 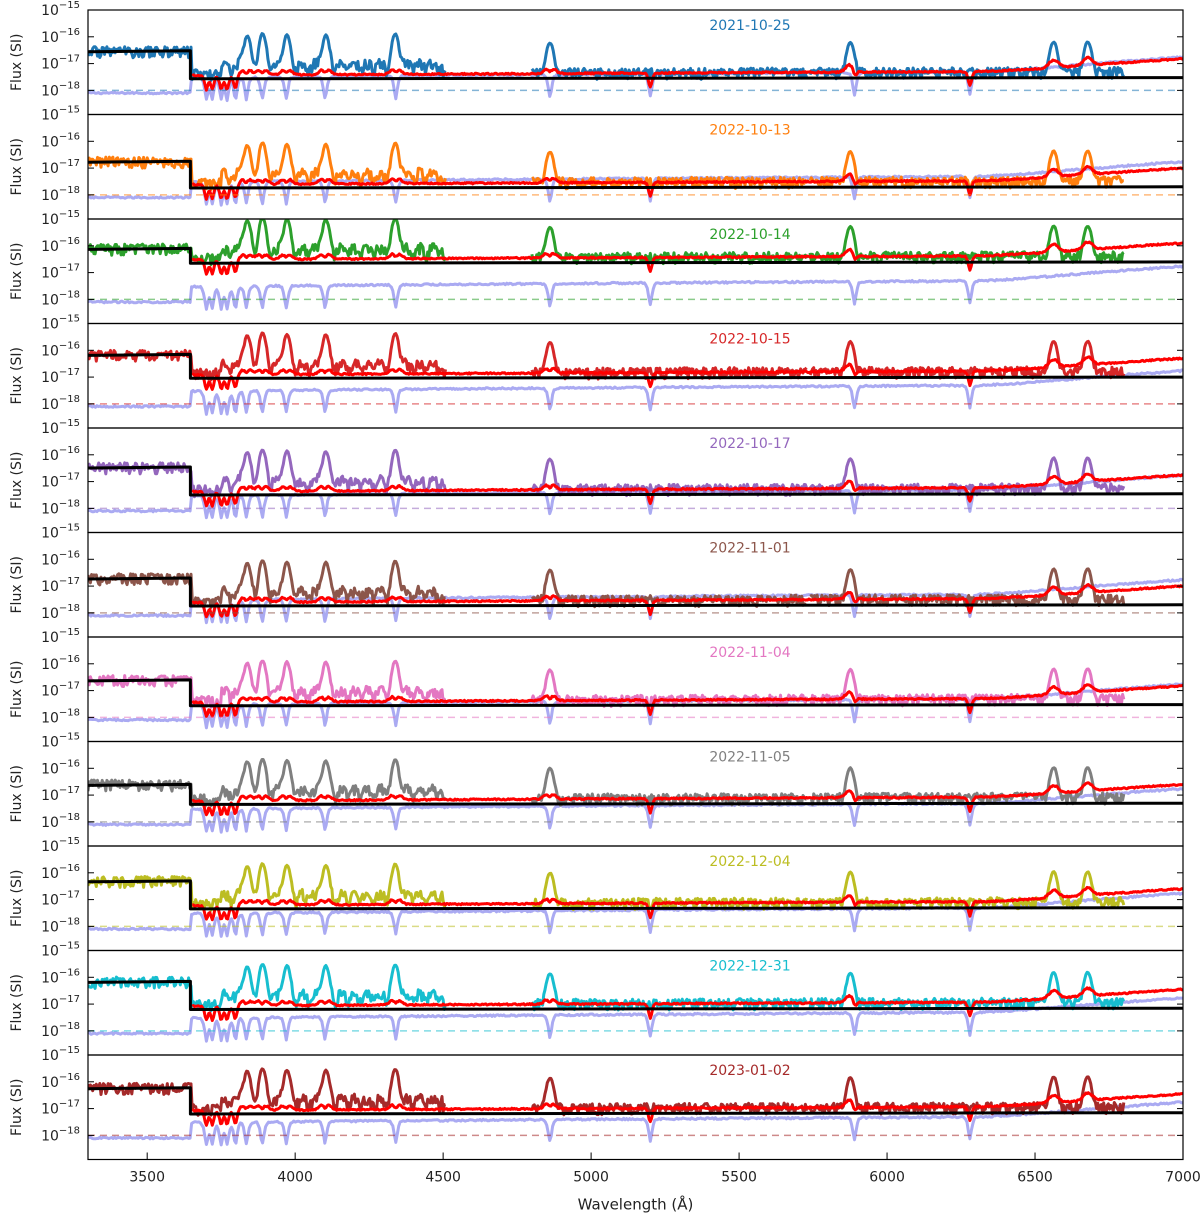 I want to click on panel-2022-12-04: 10−15 10−16 10−17 10−18 Flux (SI) 2022-12-04, so click(x=596, y=894).